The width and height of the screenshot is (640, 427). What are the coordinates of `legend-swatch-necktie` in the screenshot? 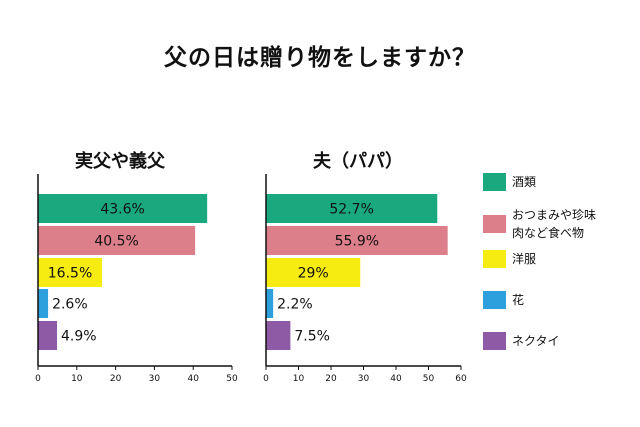 It's located at (494, 341).